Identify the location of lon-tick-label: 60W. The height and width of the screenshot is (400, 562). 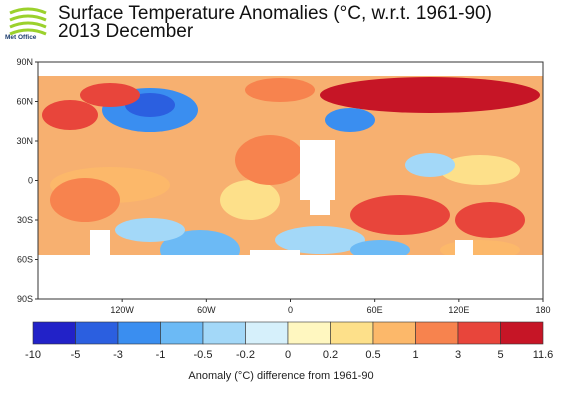
(206, 310).